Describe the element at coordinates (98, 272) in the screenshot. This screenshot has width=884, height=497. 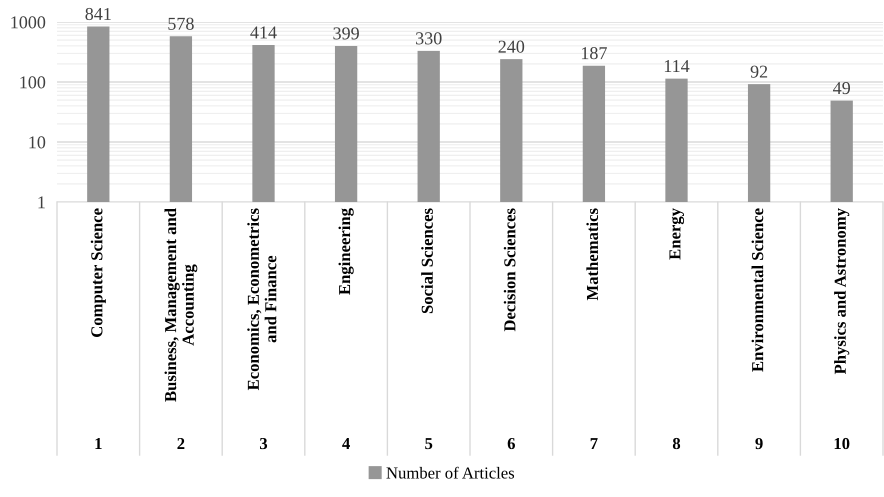
I see `x-tick-label: Computer Science` at that location.